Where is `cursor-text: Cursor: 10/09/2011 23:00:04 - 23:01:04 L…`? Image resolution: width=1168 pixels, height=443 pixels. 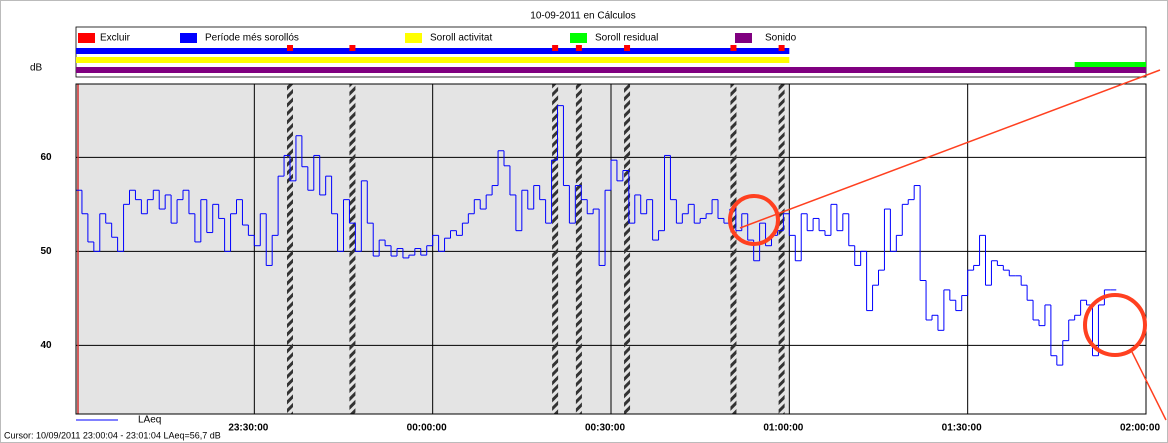
cursor-text: Cursor: 10/09/2011 23:00:04 - 23:01:04 L… is located at coordinates (112, 435).